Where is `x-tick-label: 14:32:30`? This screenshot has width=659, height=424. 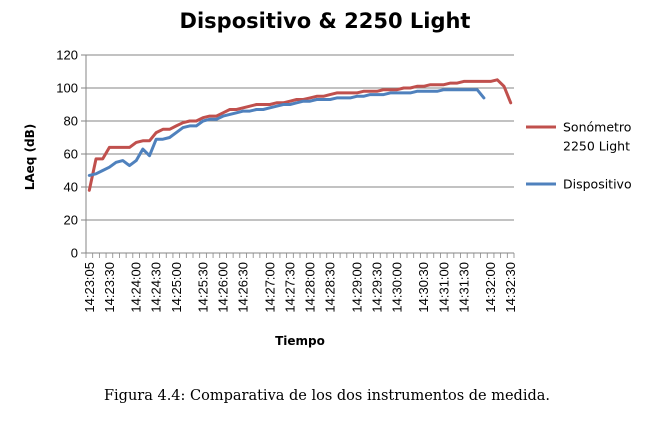 x-tick-label: 14:32:30 is located at coordinates (510, 287).